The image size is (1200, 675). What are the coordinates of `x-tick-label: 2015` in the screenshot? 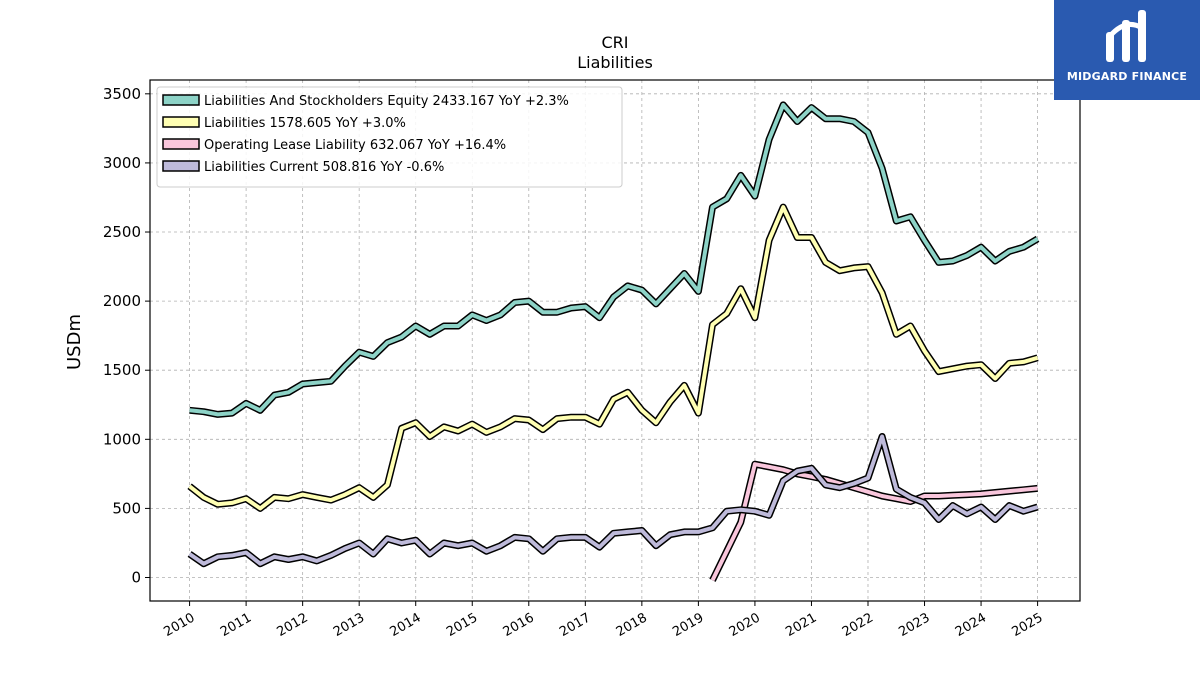 It's located at (462, 625).